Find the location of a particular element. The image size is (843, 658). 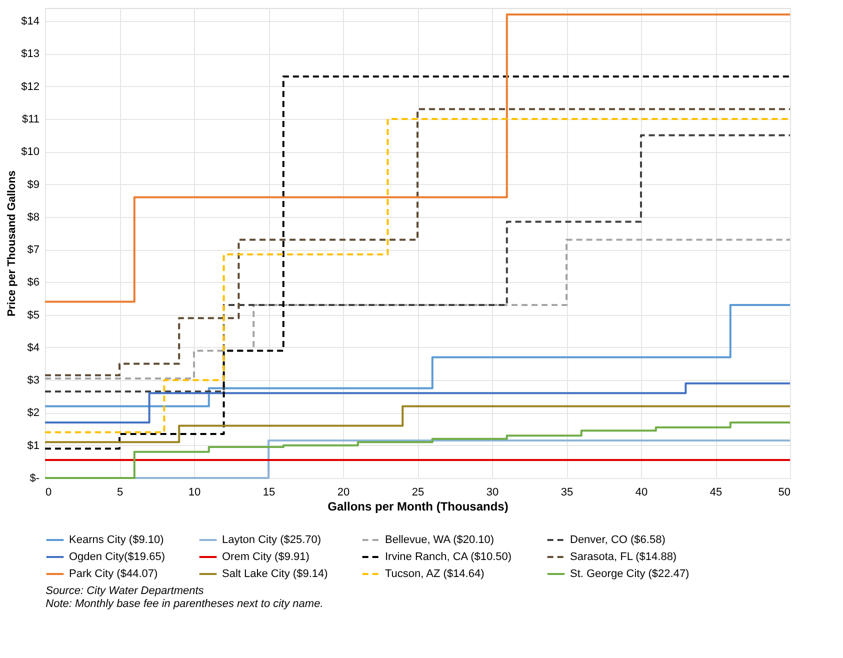

y-tick-label: $5 is located at coordinates (33, 315).